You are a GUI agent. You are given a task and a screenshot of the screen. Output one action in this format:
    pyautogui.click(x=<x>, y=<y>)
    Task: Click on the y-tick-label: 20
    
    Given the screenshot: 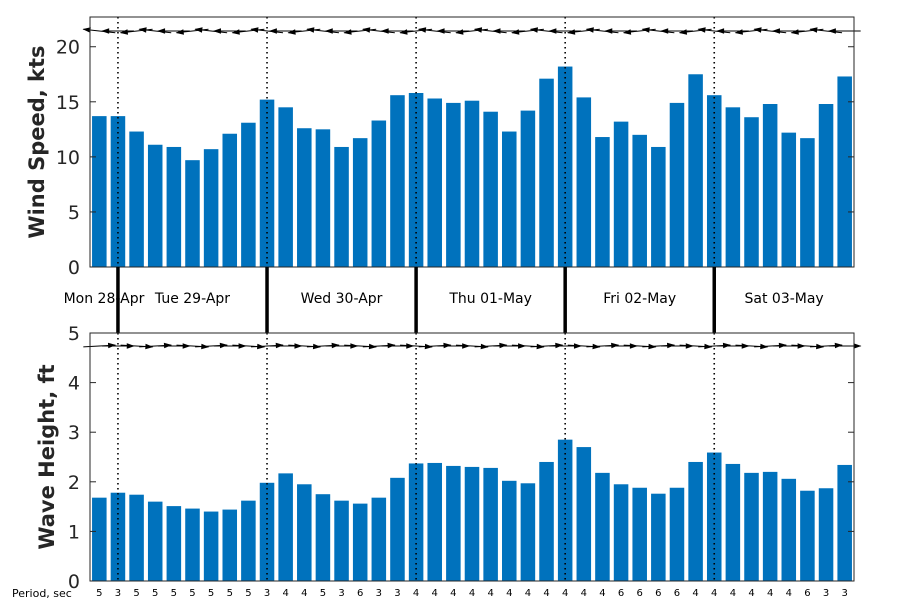 What is the action you would take?
    pyautogui.click(x=68, y=48)
    